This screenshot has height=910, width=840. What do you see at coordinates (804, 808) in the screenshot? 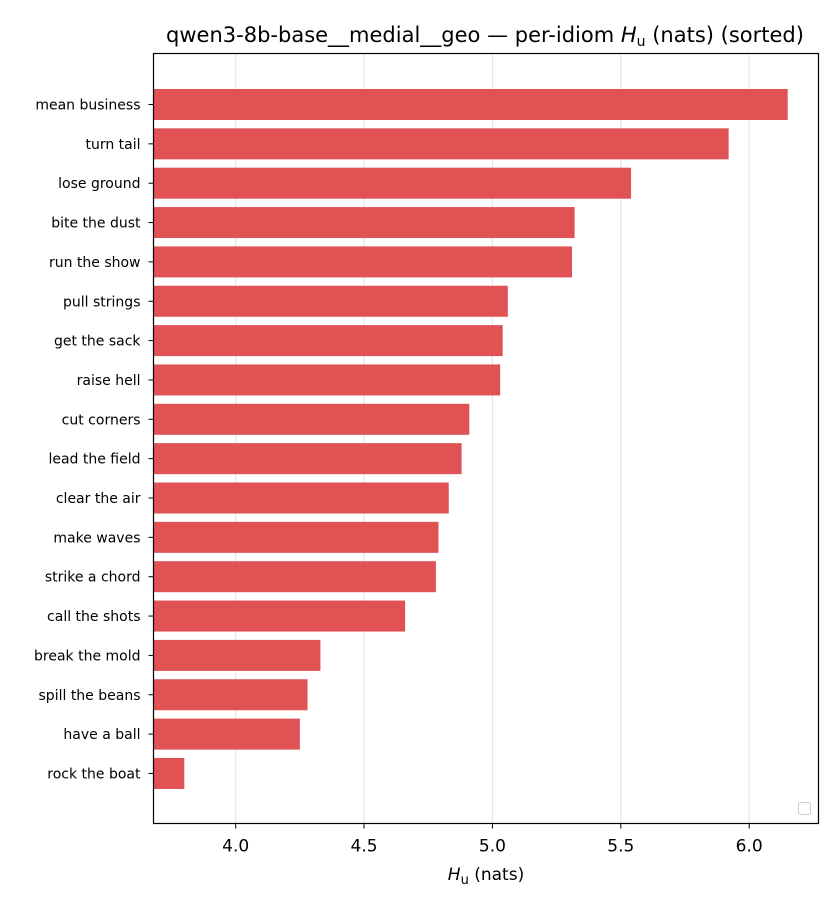
I see `legend-box` at bounding box center [804, 808].